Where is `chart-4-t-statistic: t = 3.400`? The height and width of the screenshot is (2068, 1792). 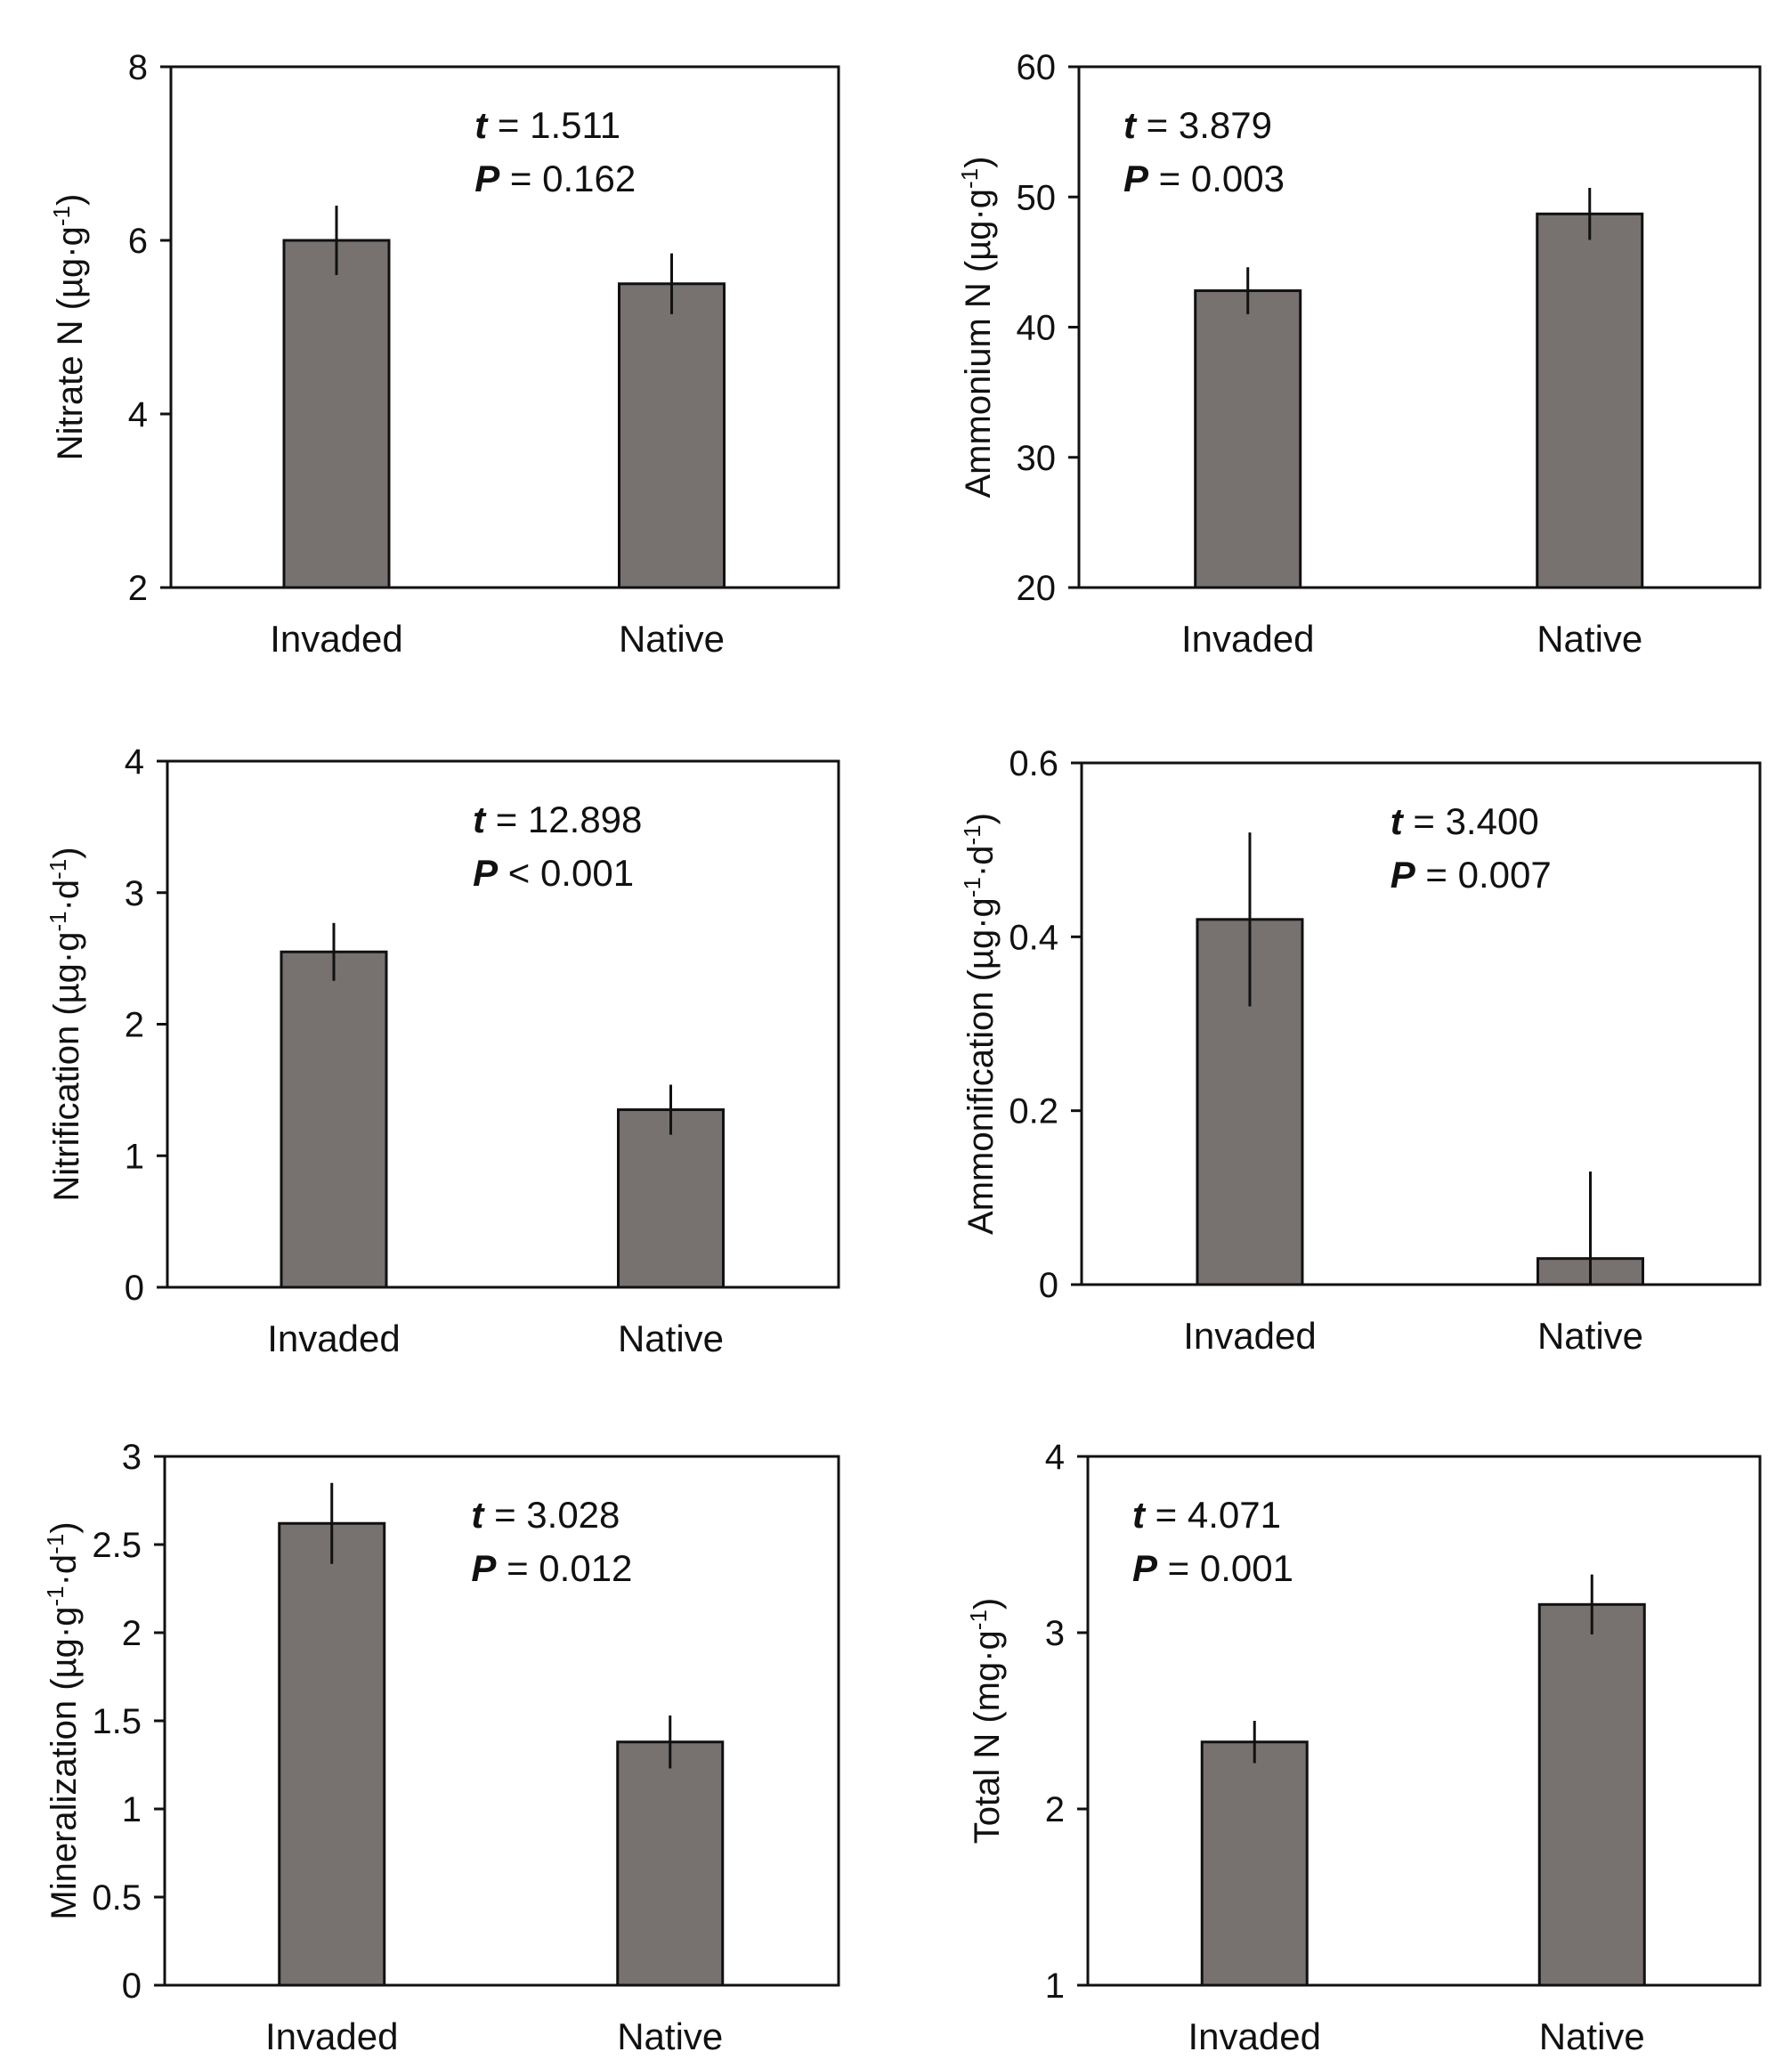
chart-4-t-statistic: t = 3.400 is located at coordinates (1465, 821).